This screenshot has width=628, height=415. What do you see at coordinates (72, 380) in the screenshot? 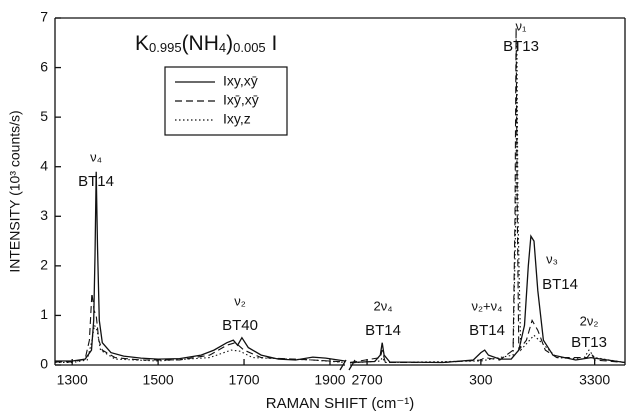
I see `x-tick-label: 1300` at bounding box center [72, 380].